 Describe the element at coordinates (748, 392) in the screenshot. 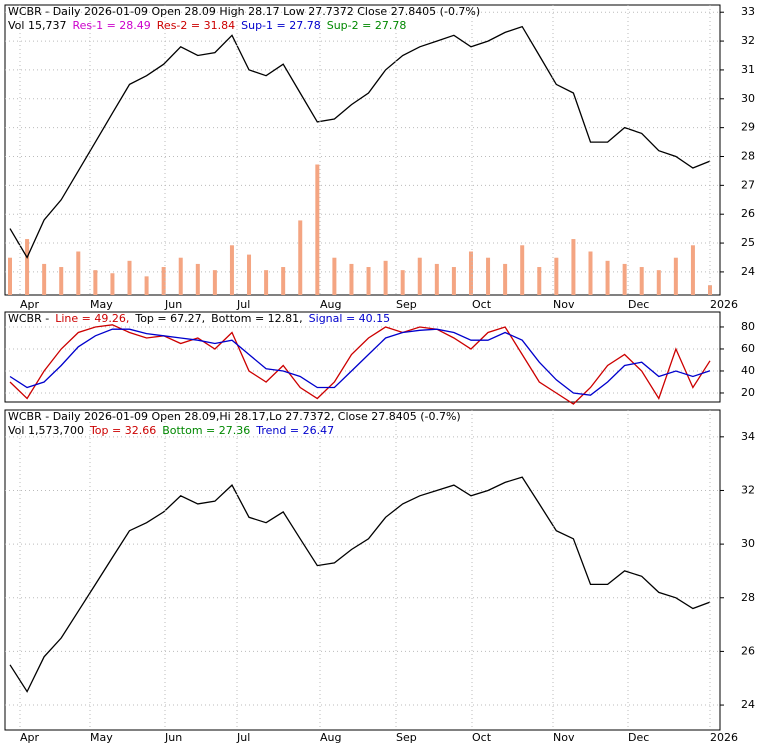

I see `y-tick-label: 20` at that location.